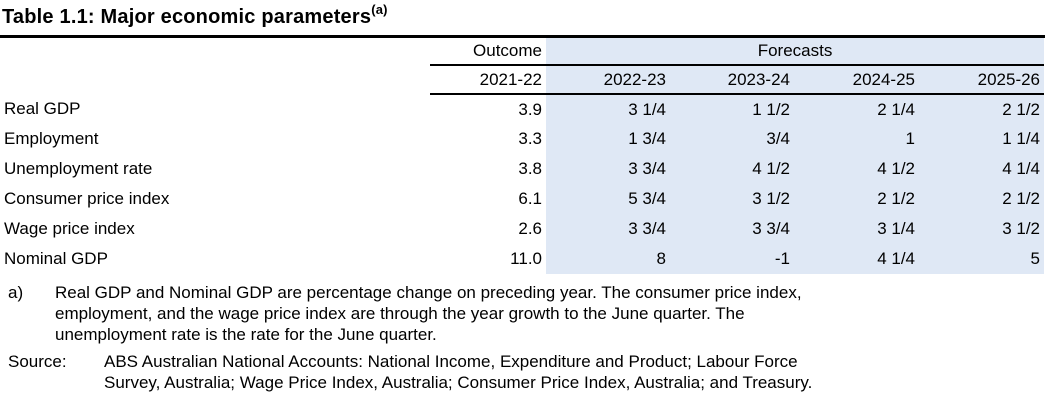  What do you see at coordinates (982, 259) in the screenshot?
I see `forecast-value: 5` at bounding box center [982, 259].